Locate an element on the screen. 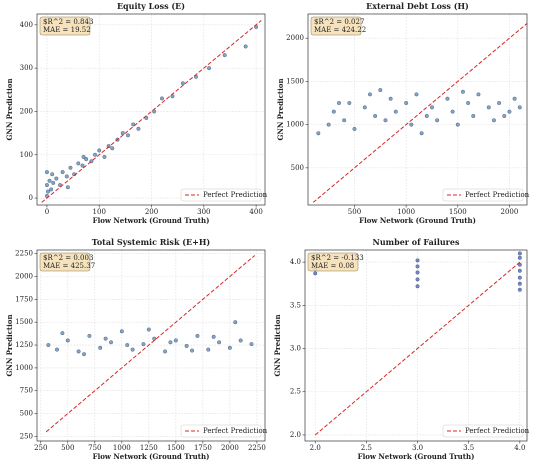 This screenshot has width=550, height=467. annotation-box is located at coordinates (333, 262).